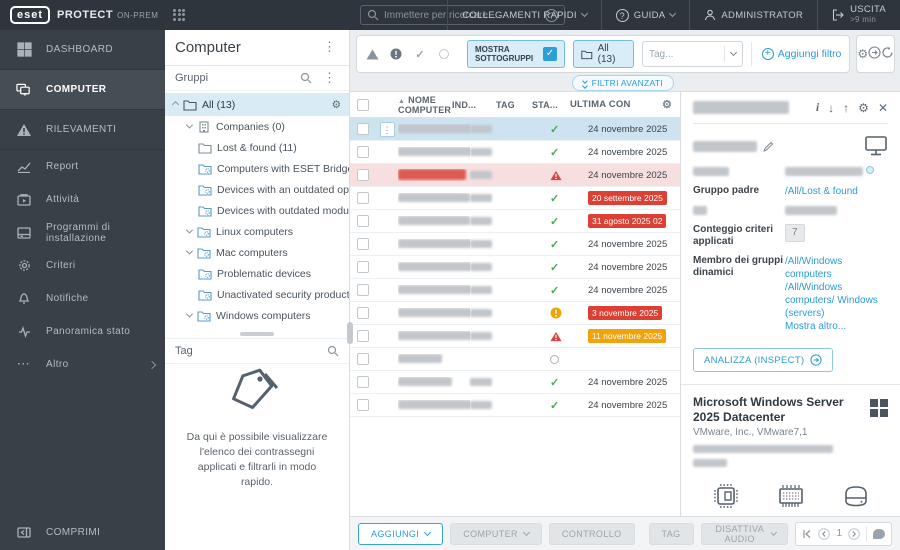 Image resolution: width=900 pixels, height=550 pixels. Describe the element at coordinates (82, 130) in the screenshot. I see `nav-item-rilevamenti: RILEVAMENTI` at that location.